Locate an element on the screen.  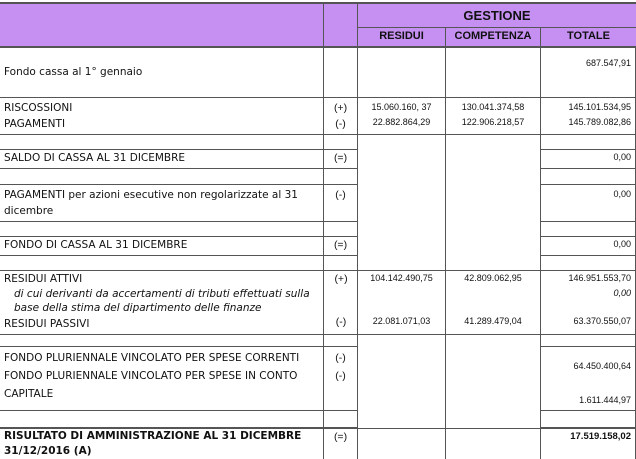
riscossioni-residui: 15.060.160, 37 is located at coordinates (401, 107).